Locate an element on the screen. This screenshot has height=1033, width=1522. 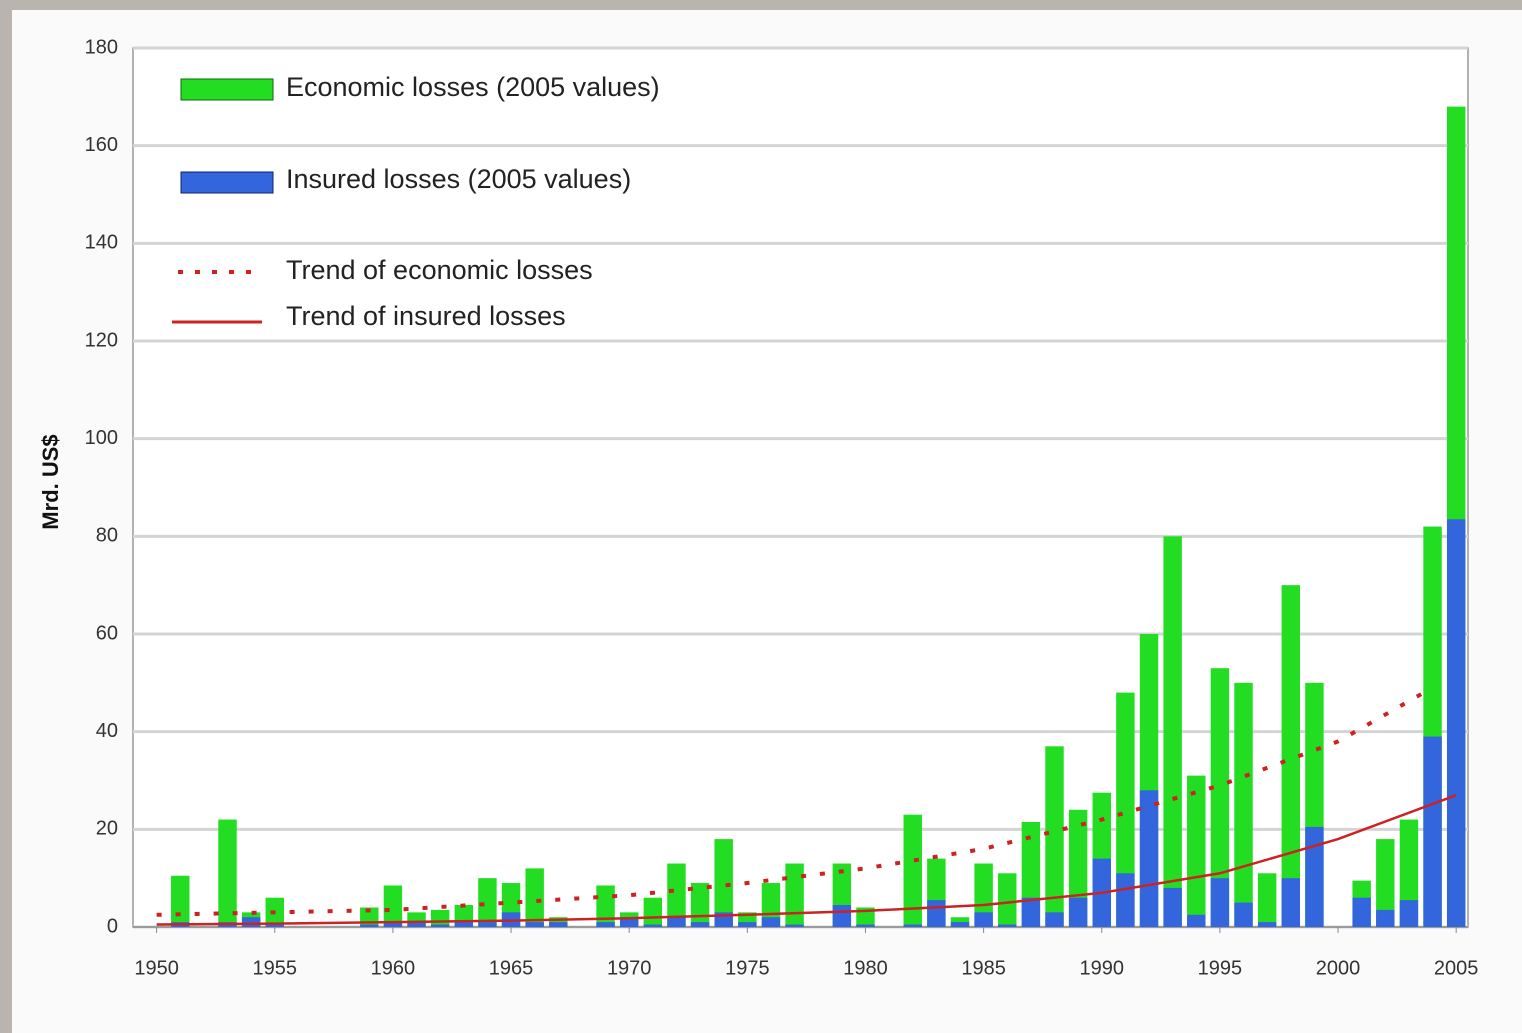
y-axis-title: Mrd. US$ is located at coordinates (50, 481).